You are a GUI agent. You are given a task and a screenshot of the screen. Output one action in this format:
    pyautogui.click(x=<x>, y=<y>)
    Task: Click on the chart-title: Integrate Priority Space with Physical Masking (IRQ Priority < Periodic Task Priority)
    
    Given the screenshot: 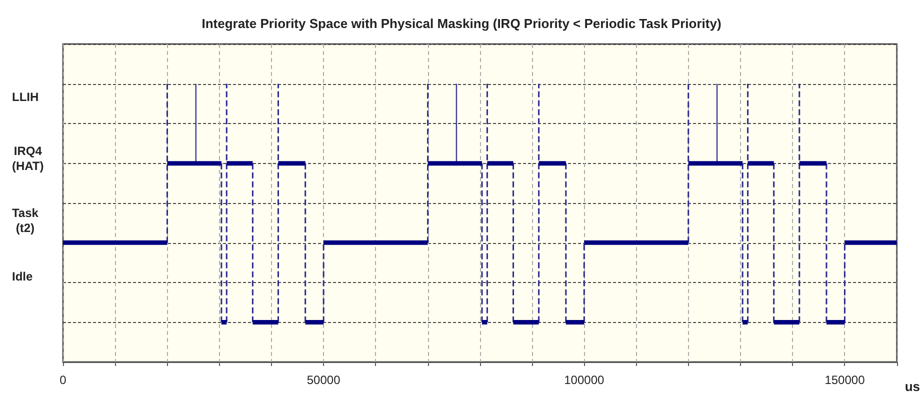 What is the action you would take?
    pyautogui.click(x=462, y=23)
    